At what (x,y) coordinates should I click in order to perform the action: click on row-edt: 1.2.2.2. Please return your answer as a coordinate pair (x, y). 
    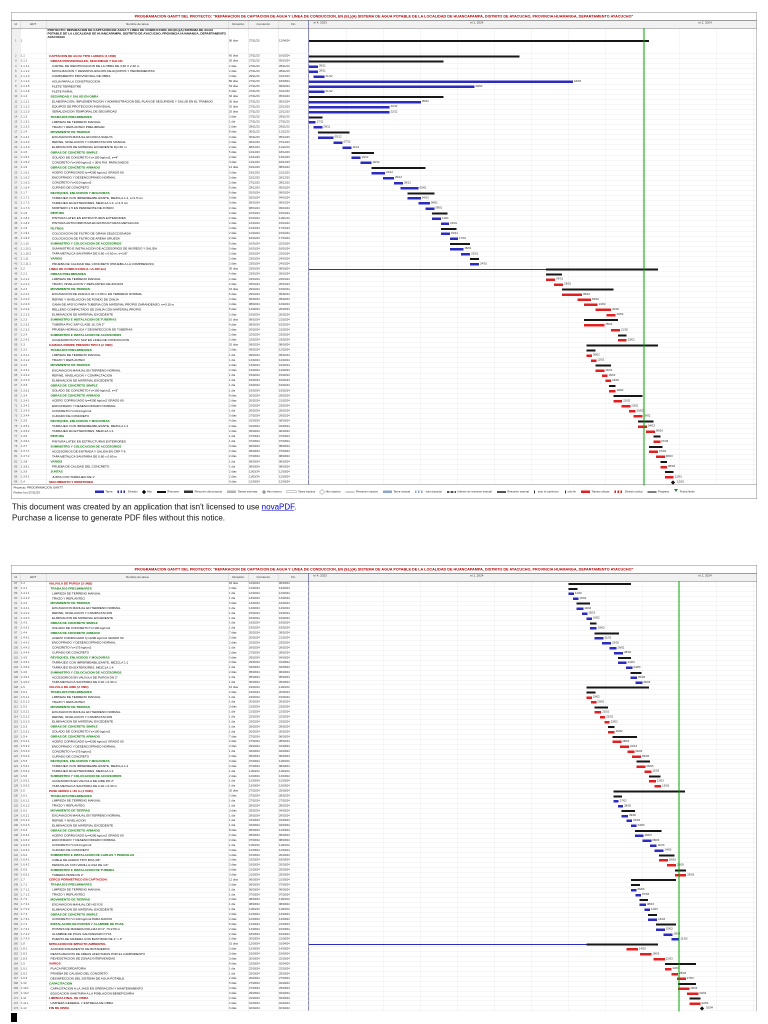
    Looking at the image, I should click on (34, 299).